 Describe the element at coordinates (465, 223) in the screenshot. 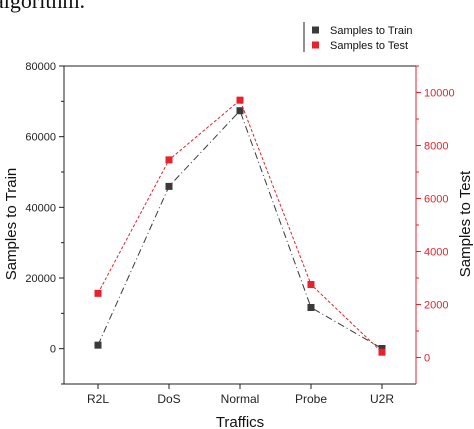

I see `right-y-axis-title: Samples to Test` at that location.